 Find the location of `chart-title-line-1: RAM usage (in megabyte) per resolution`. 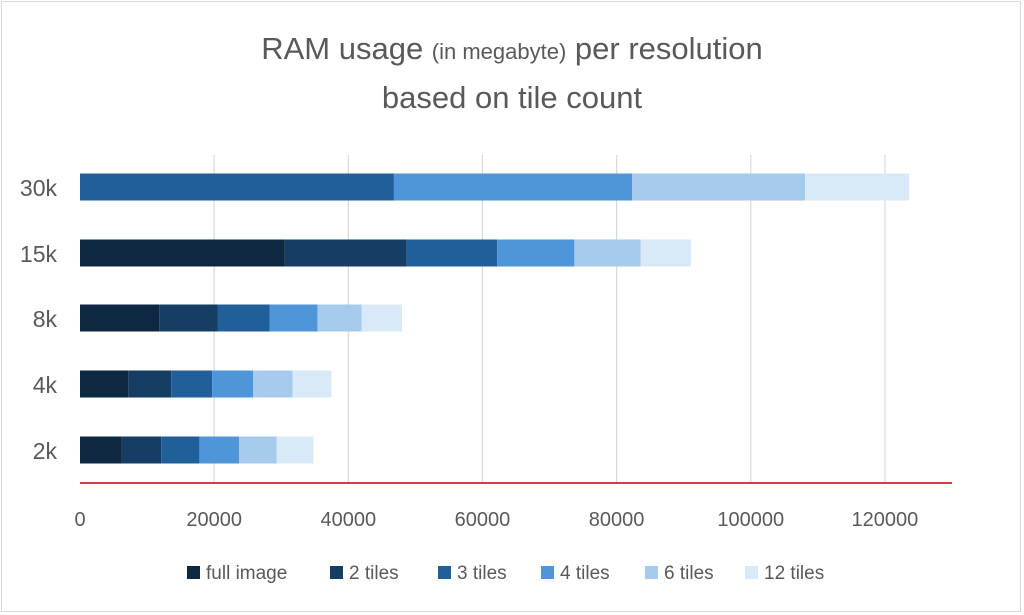

chart-title-line-1: RAM usage (in megabyte) per resolution is located at coordinates (512, 50).